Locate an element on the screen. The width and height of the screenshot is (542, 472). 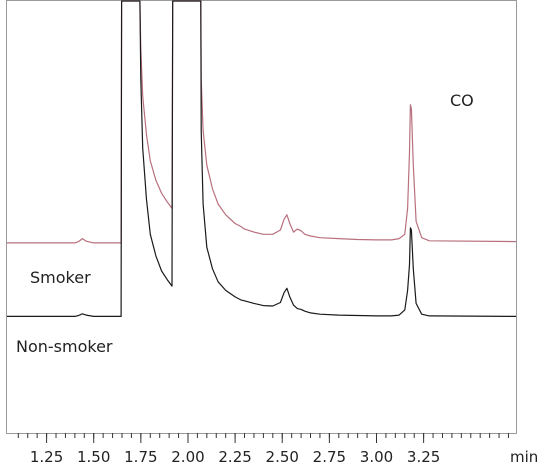
x-axis-major-ticks is located at coordinates (235, 438).